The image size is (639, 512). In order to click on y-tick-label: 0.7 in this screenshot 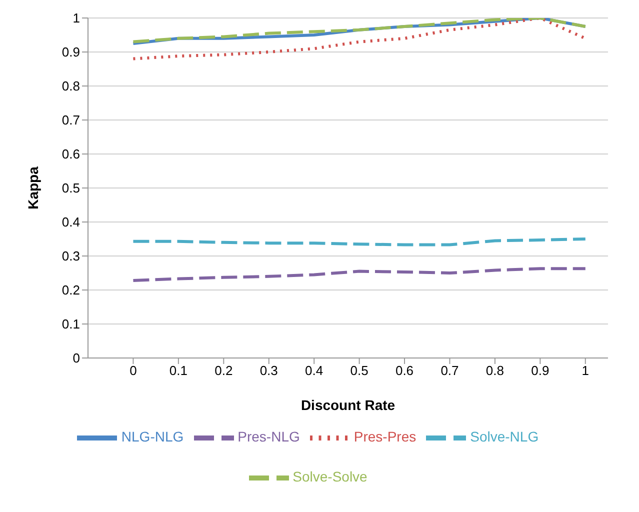, I will do `click(71, 120)`.